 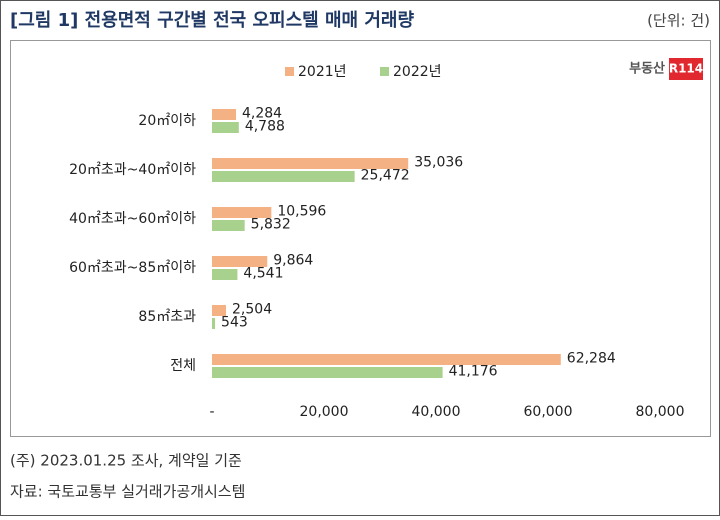 I want to click on y-tick-label: 85㎡초과, so click(x=167, y=317).